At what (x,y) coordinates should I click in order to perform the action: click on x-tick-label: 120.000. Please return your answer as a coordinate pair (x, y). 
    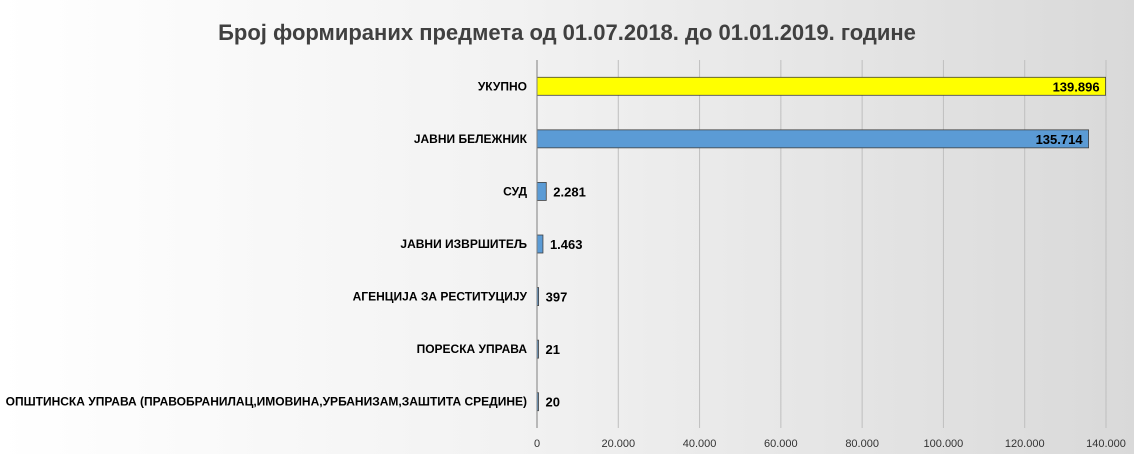
    Looking at the image, I should click on (1025, 444).